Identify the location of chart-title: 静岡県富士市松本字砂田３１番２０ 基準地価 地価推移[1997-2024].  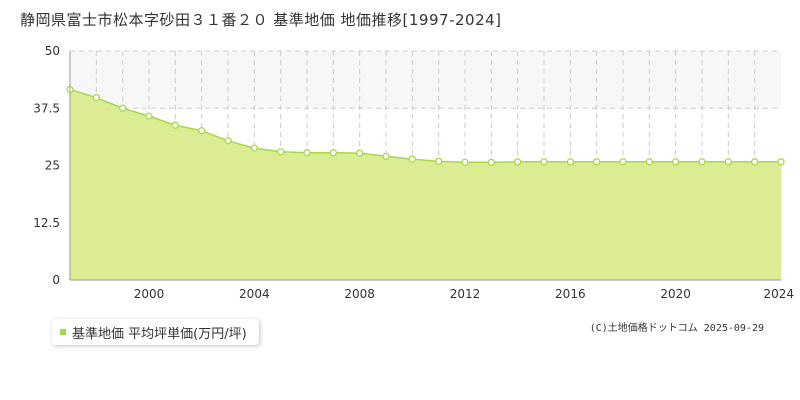
(261, 20).